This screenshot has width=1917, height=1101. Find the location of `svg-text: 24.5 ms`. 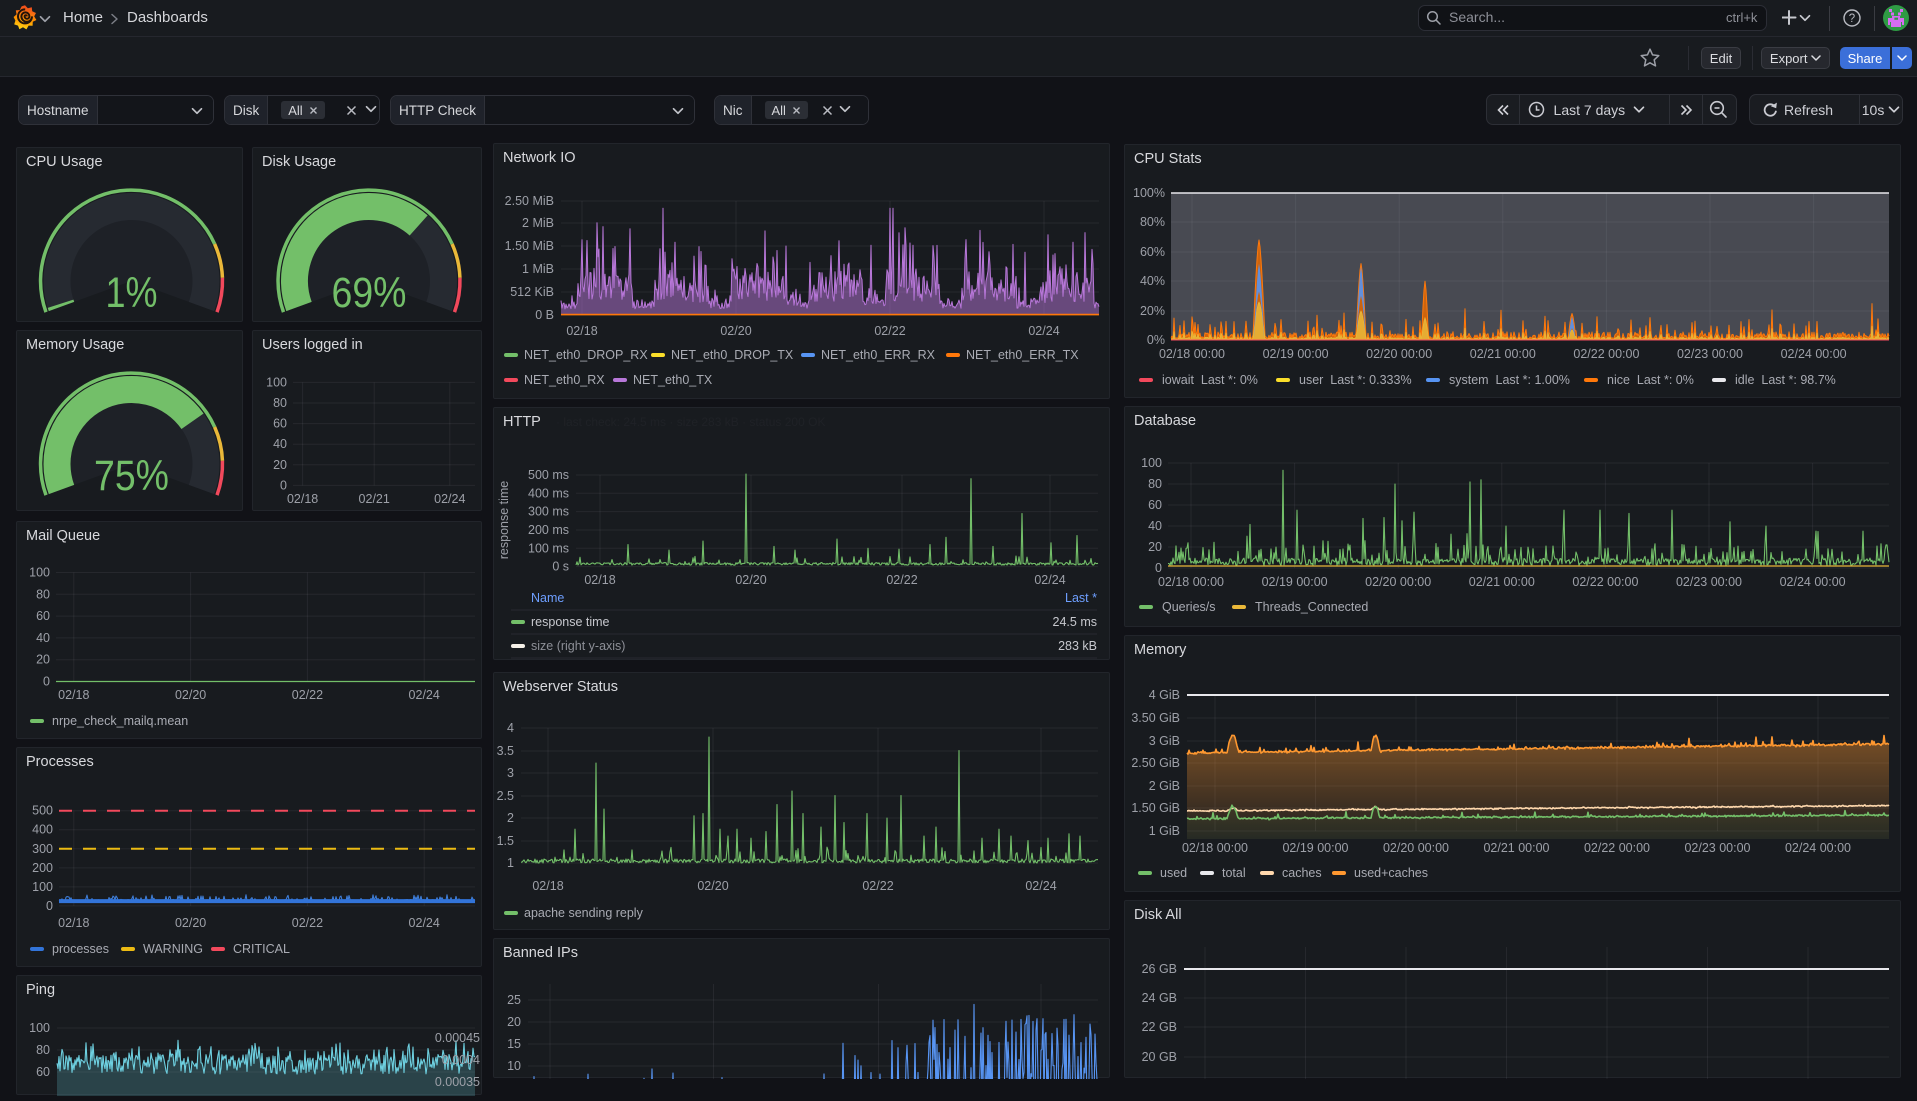

svg-text: 24.5 ms is located at coordinates (1075, 622).